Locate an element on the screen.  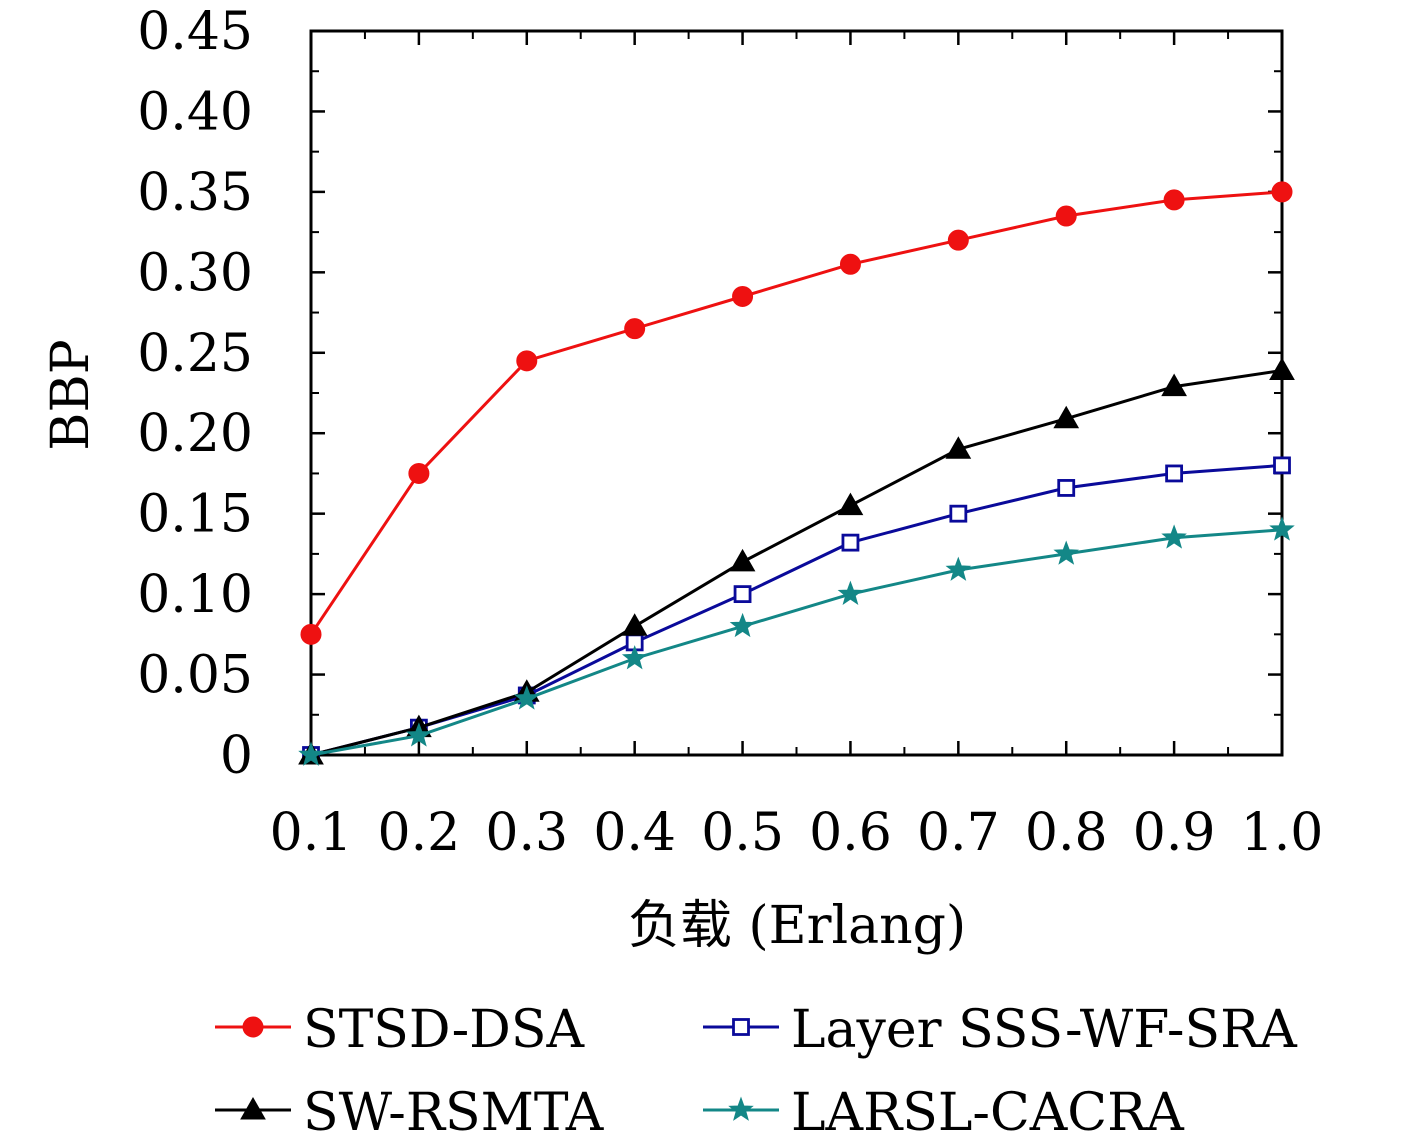
y-tick-label: 0.15 is located at coordinates (195, 515).